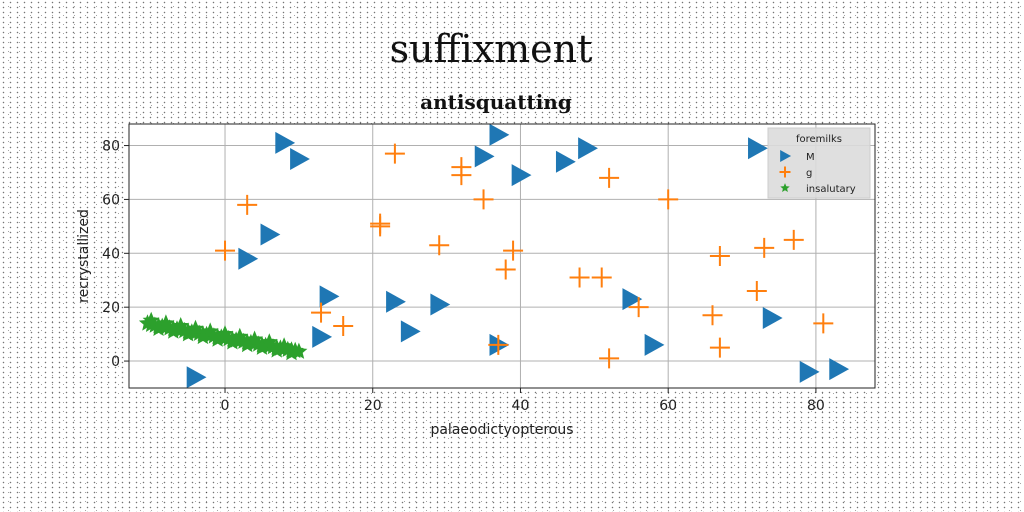 The width and height of the screenshot is (1024, 512). Describe the element at coordinates (810, 157) in the screenshot. I see `legend-entry-label: M` at that location.